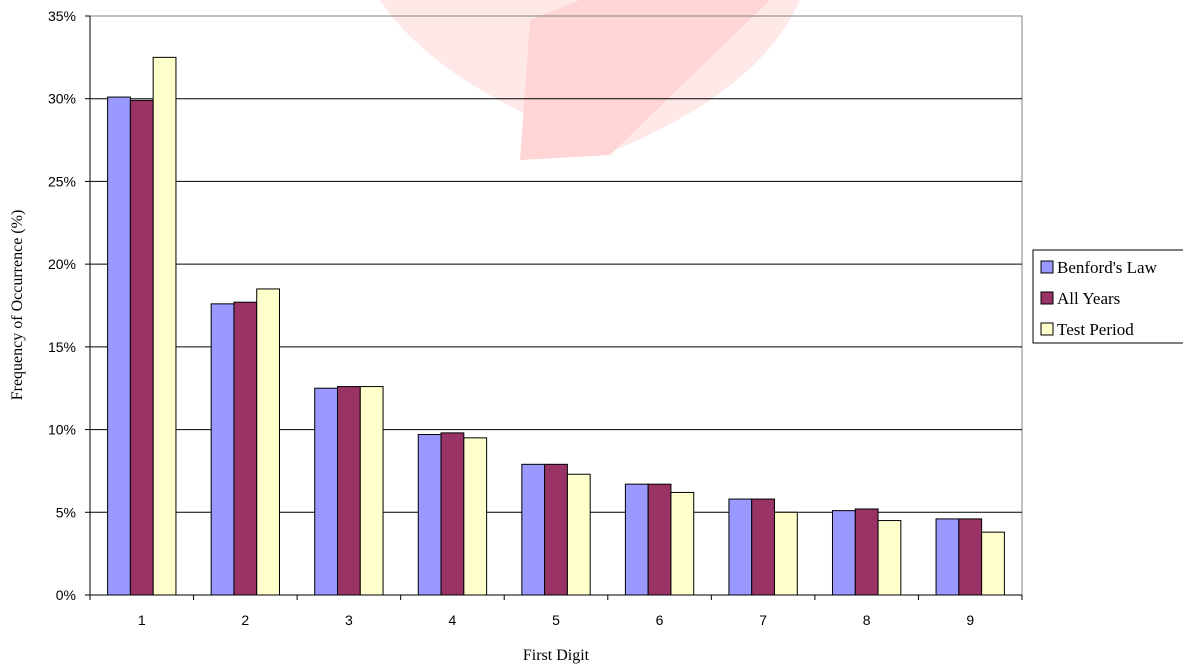 This screenshot has height=671, width=1183. I want to click on legend-box, so click(1107, 296).